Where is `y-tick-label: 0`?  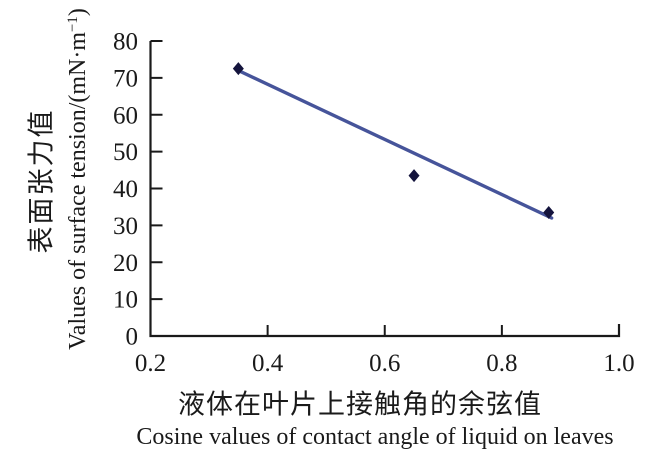
y-tick-label: 0 is located at coordinates (132, 337).